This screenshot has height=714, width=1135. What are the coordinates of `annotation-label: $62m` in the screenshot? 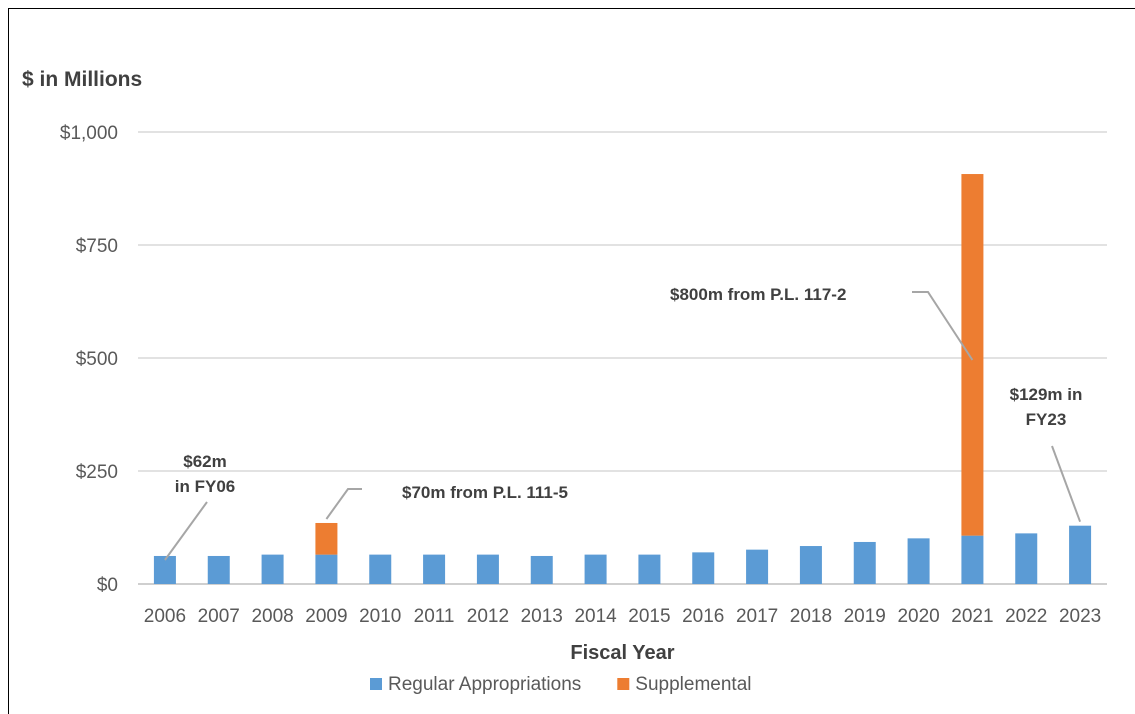 It's located at (204, 461).